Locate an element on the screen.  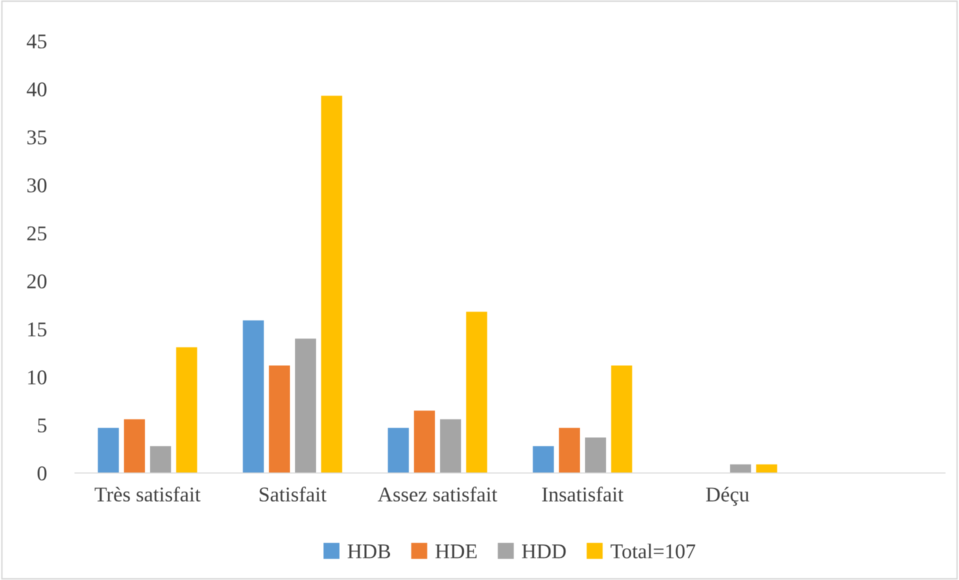
x-tick-label: Satisfait is located at coordinates (293, 494).